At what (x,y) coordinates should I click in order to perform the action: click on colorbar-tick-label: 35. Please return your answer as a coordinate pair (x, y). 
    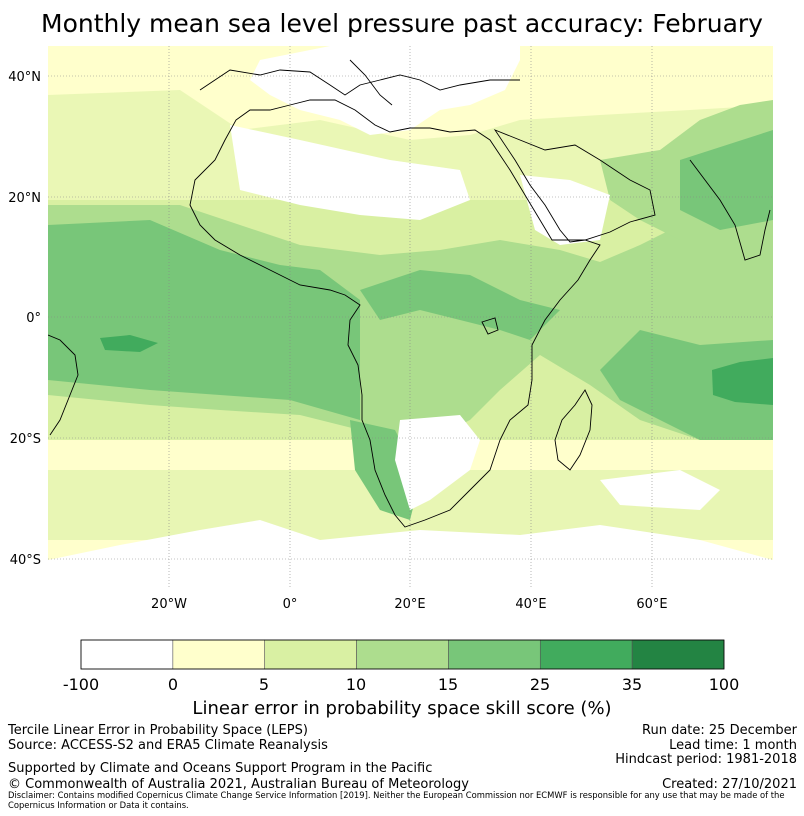
    Looking at the image, I should click on (632, 684).